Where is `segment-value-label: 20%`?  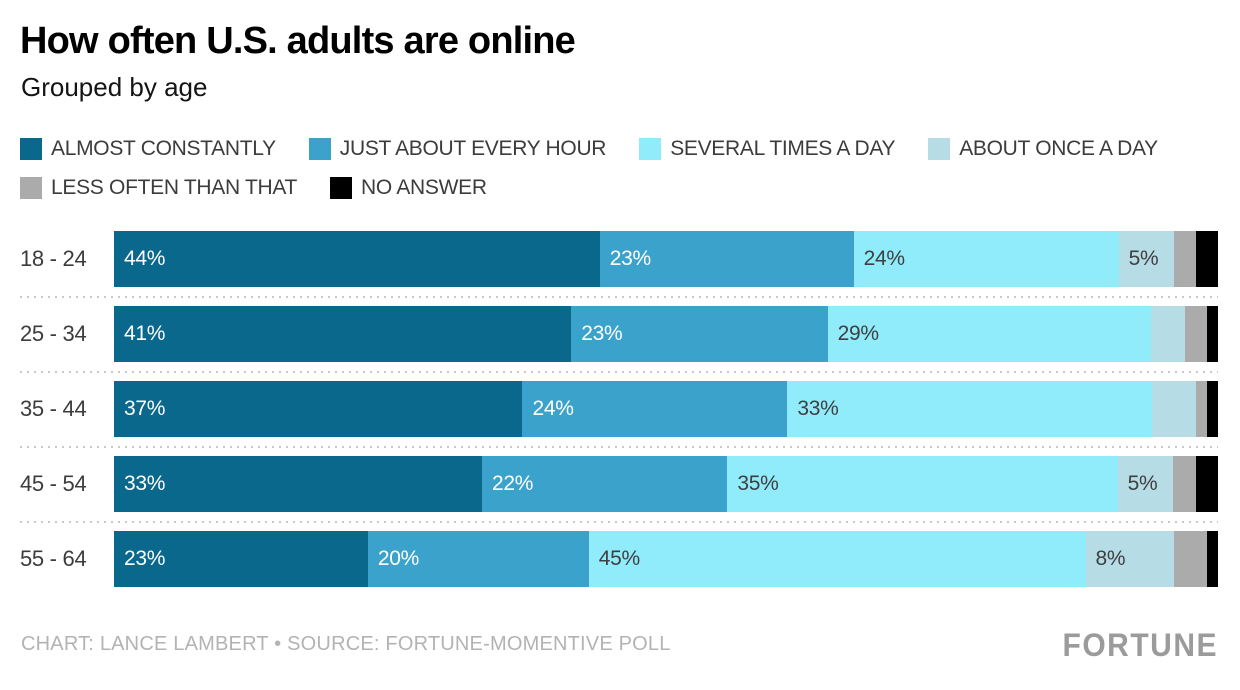 segment-value-label: 20% is located at coordinates (398, 558).